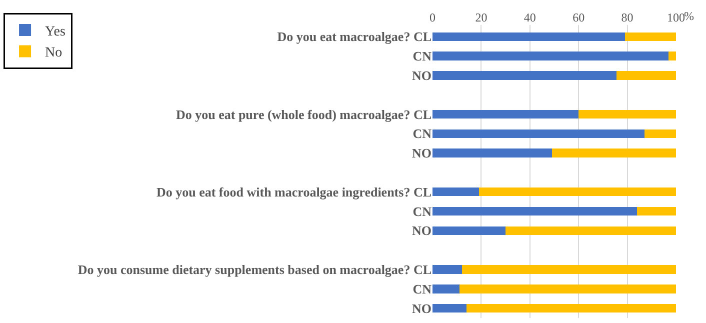  Describe the element at coordinates (481, 17) in the screenshot. I see `x-tick-label: 20` at that location.